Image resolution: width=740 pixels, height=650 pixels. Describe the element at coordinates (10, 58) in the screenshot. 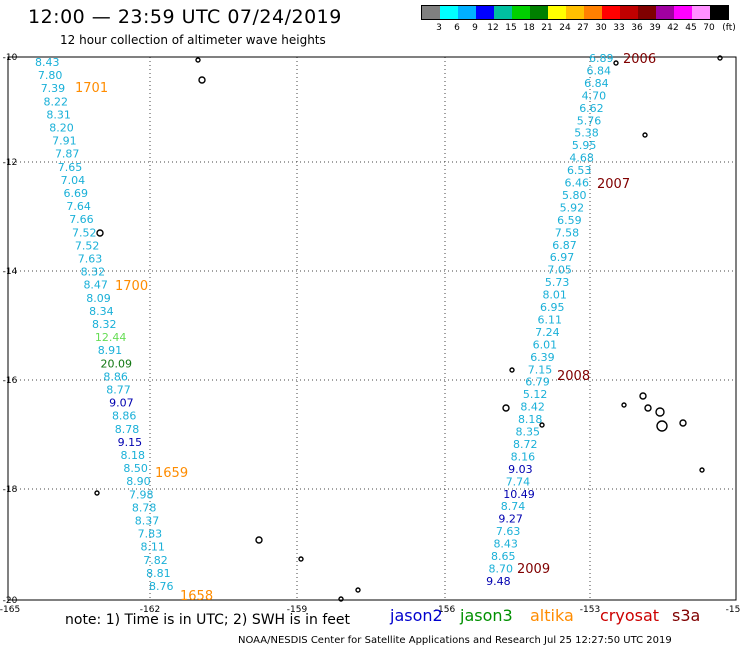

I see `latitude-label: -10` at that location.